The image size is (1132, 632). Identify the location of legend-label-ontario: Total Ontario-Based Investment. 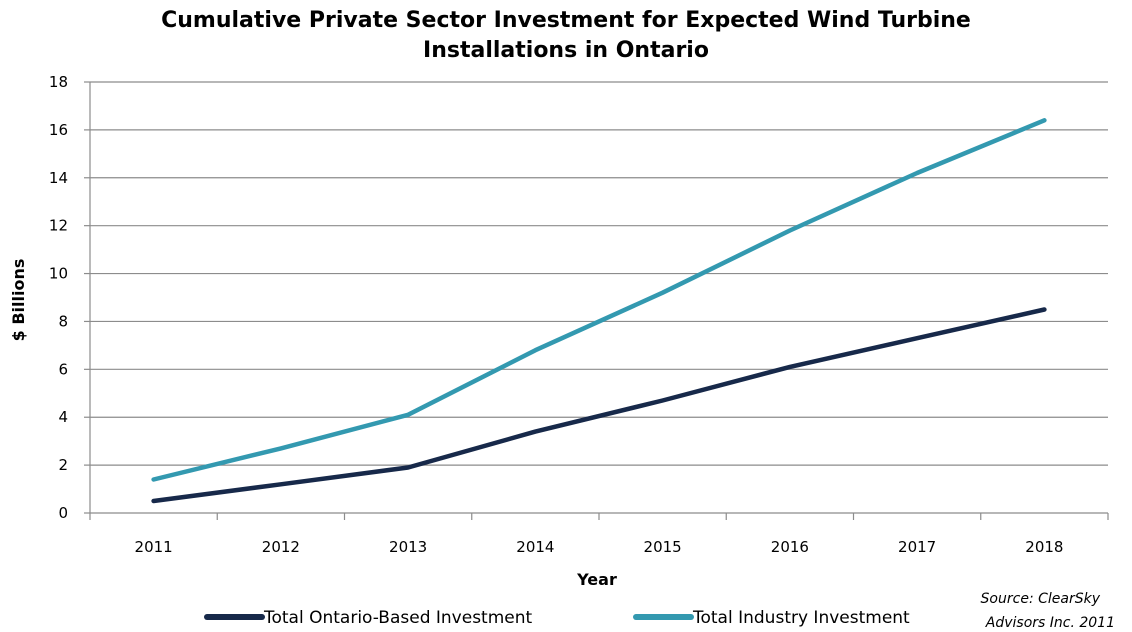
(398, 618).